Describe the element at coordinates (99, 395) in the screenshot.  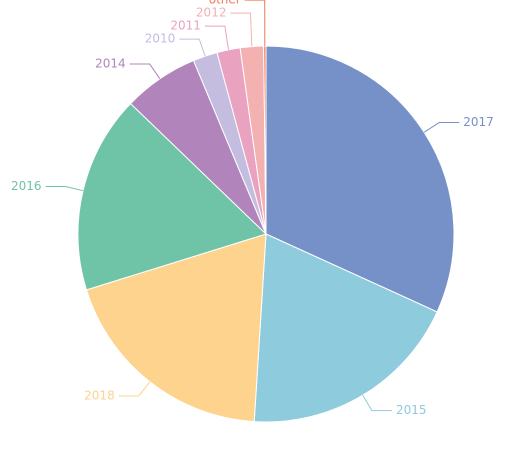
I see `slice-label: 2018` at that location.